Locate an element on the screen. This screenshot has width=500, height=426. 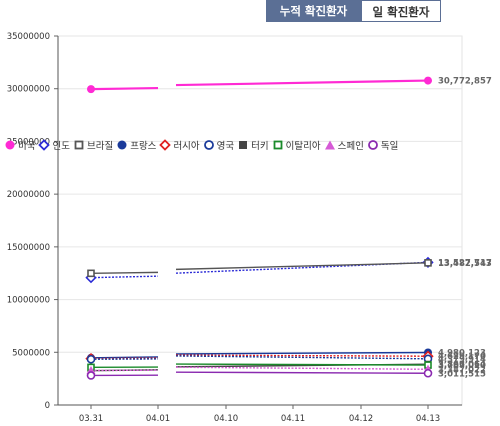
y-tick-label: 10000000 is located at coordinates (28, 301).